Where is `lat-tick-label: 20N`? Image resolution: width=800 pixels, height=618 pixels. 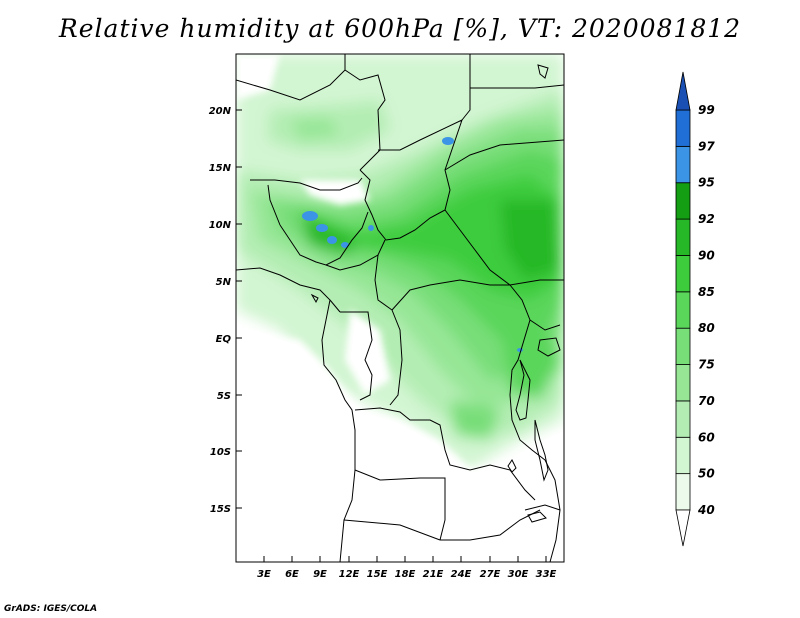 lat-tick-label: 20N is located at coordinates (220, 111).